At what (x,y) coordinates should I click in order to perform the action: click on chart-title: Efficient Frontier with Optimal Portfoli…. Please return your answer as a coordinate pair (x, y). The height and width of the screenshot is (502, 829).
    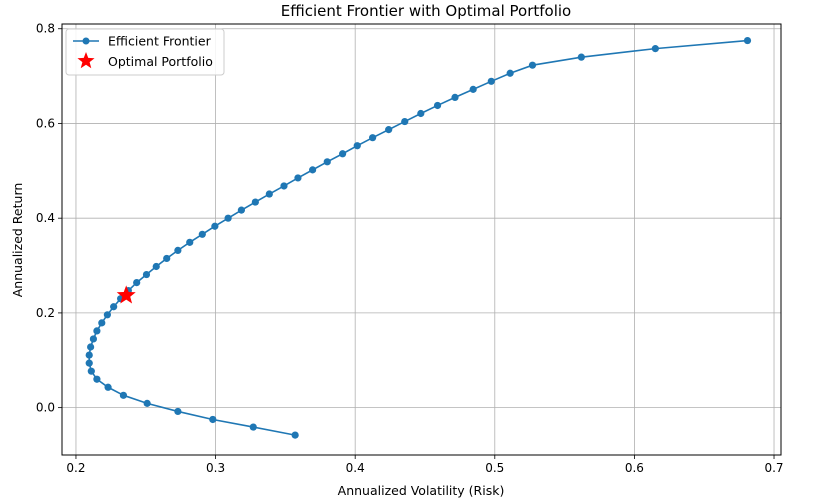
    Looking at the image, I should click on (426, 11).